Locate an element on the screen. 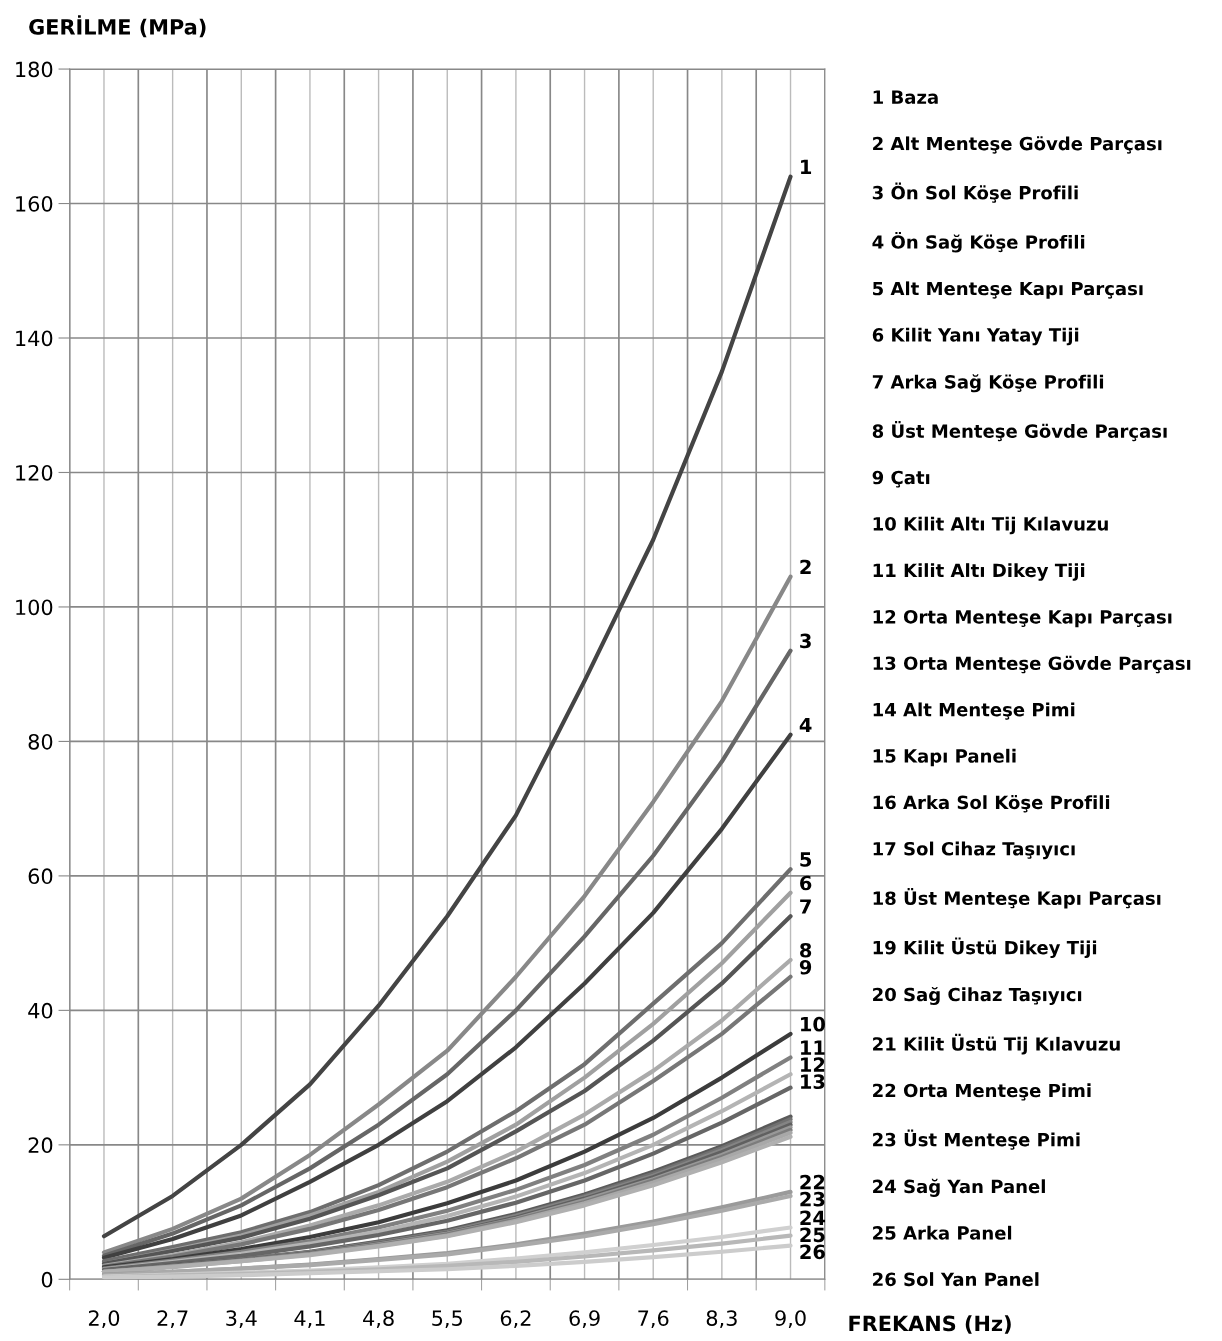  text: 24 Sağ Yan Panel is located at coordinates (959, 1187).